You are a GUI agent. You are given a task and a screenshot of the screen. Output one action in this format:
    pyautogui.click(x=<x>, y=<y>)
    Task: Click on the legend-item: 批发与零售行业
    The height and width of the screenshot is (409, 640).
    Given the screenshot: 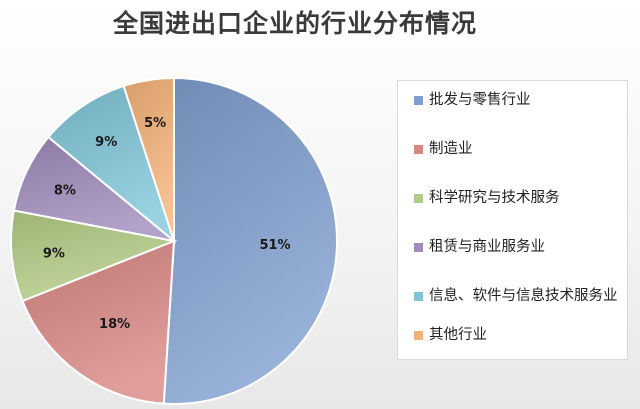 What is the action you would take?
    pyautogui.click(x=516, y=100)
    